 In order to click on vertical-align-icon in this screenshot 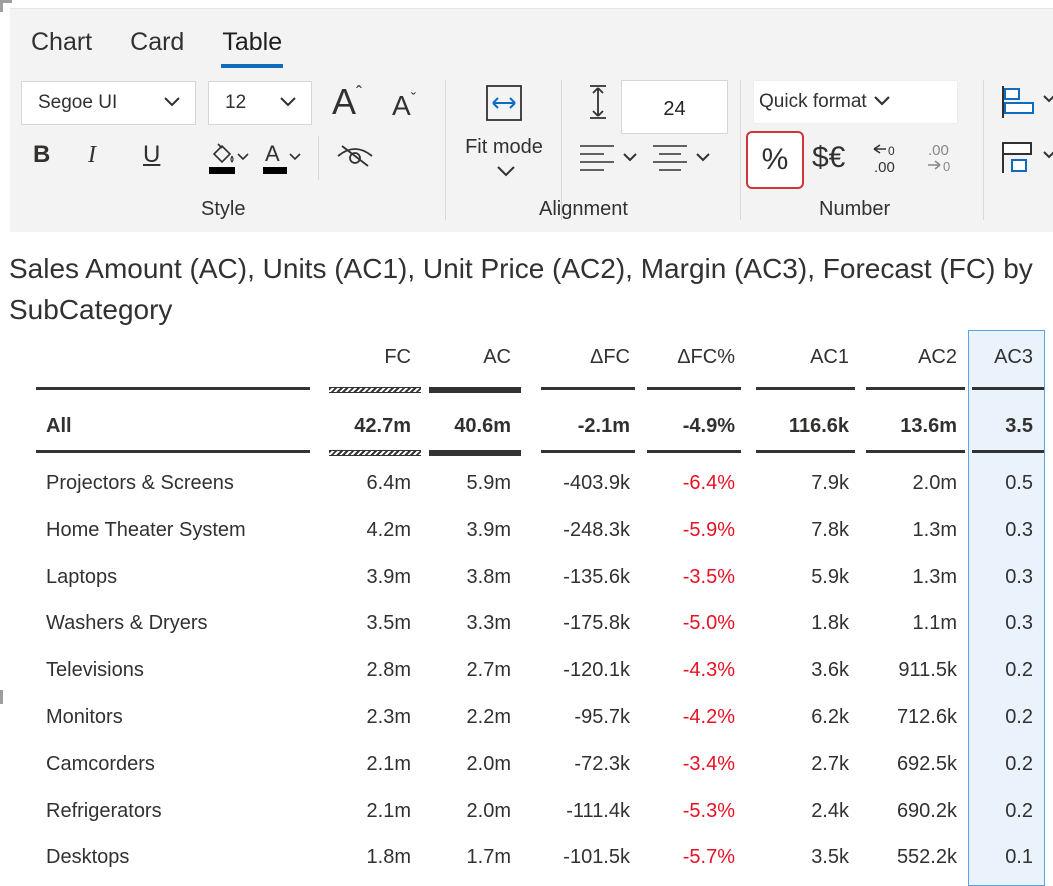, I will do `click(685, 160)`.